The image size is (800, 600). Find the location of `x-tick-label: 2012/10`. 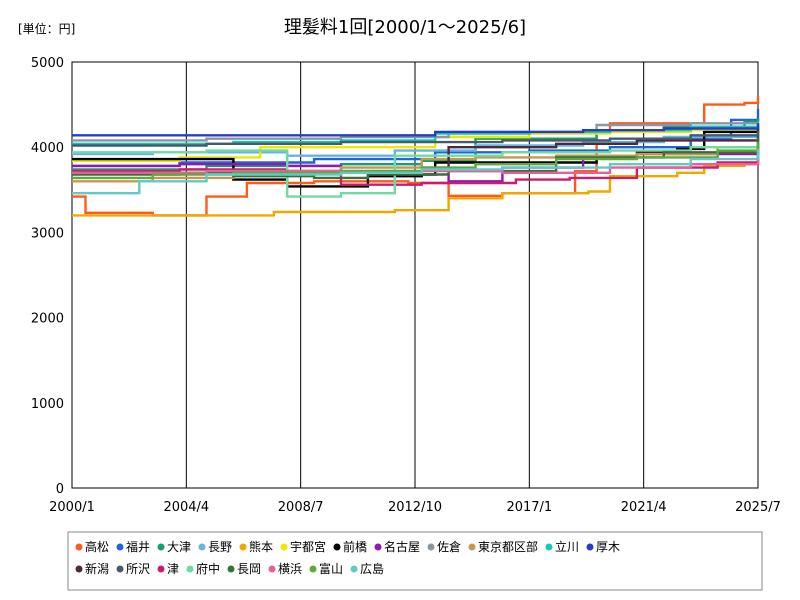

x-tick-label: 2012/10 is located at coordinates (415, 507).